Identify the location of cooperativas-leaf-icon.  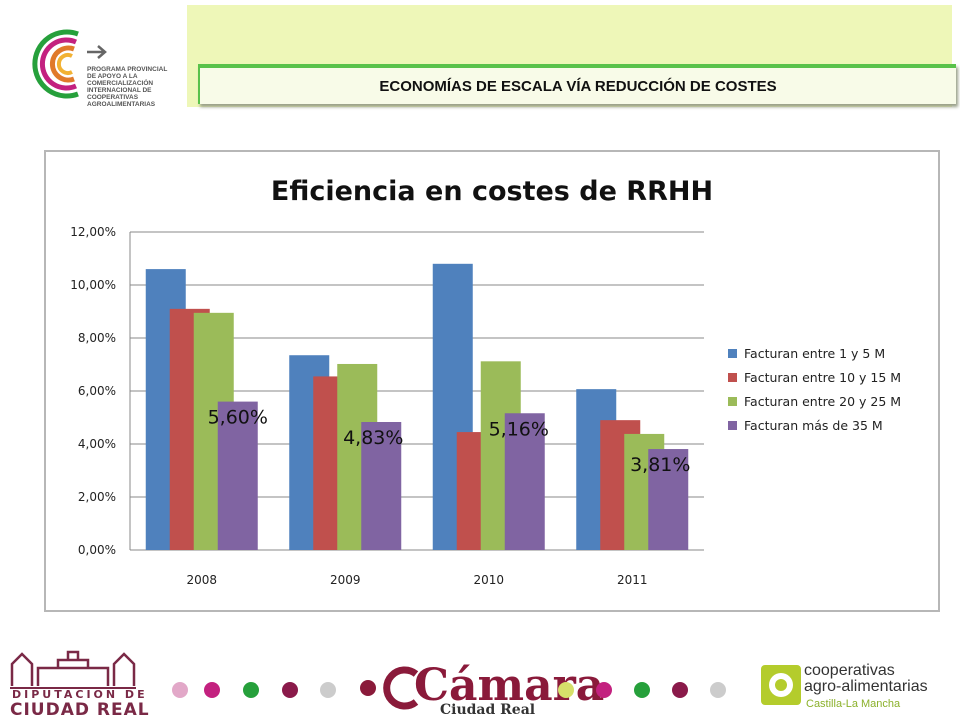
(781, 685).